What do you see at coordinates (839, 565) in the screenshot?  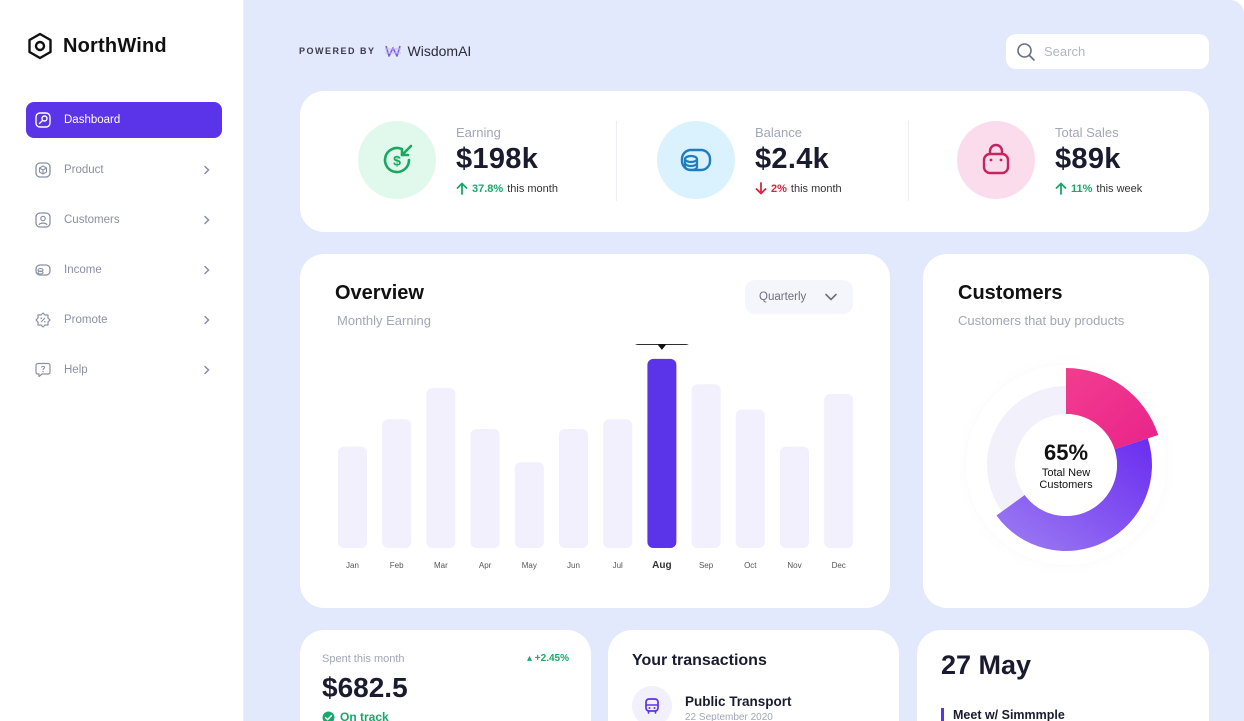 I see `x-tick-label: Dec` at bounding box center [839, 565].